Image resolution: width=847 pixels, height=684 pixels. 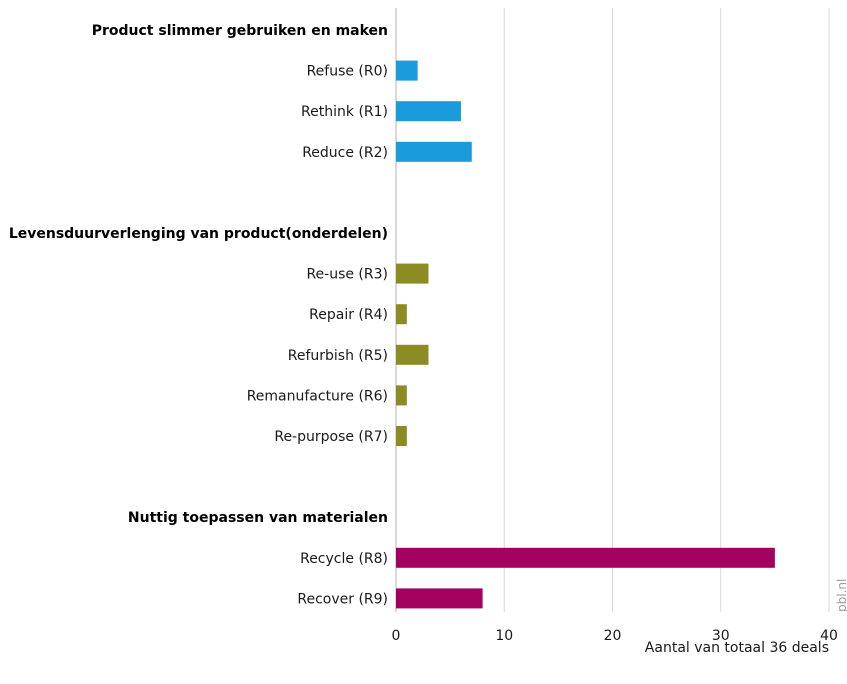 I want to click on x-axis-label: Aantal van totaal 36 deals, so click(x=737, y=648).